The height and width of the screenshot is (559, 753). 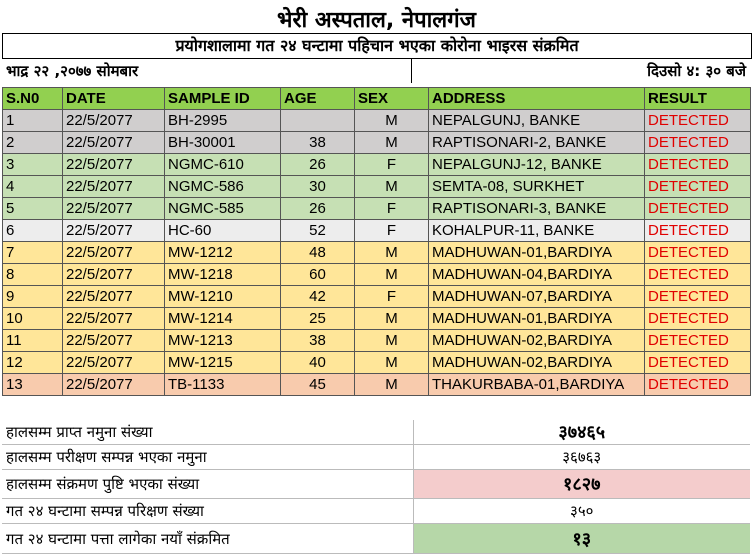 What do you see at coordinates (317, 98) in the screenshot?
I see `col-age: AGE` at bounding box center [317, 98].